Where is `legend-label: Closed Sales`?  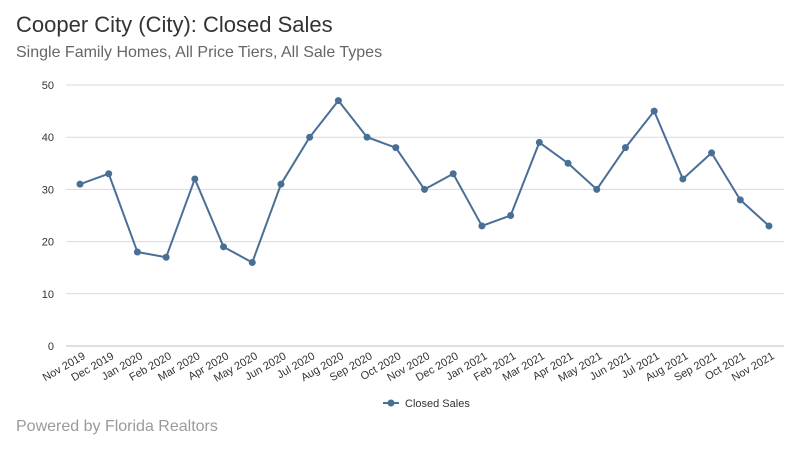
legend-label: Closed Sales is located at coordinates (437, 404).